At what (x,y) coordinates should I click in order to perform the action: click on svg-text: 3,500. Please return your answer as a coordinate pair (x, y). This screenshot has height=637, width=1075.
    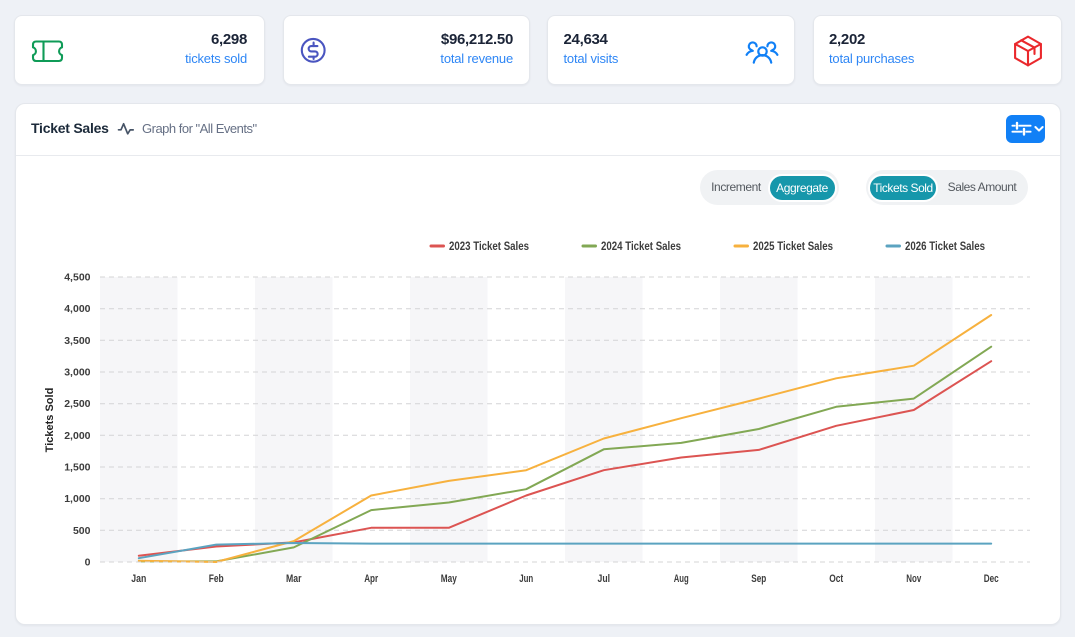
    Looking at the image, I should click on (77, 341).